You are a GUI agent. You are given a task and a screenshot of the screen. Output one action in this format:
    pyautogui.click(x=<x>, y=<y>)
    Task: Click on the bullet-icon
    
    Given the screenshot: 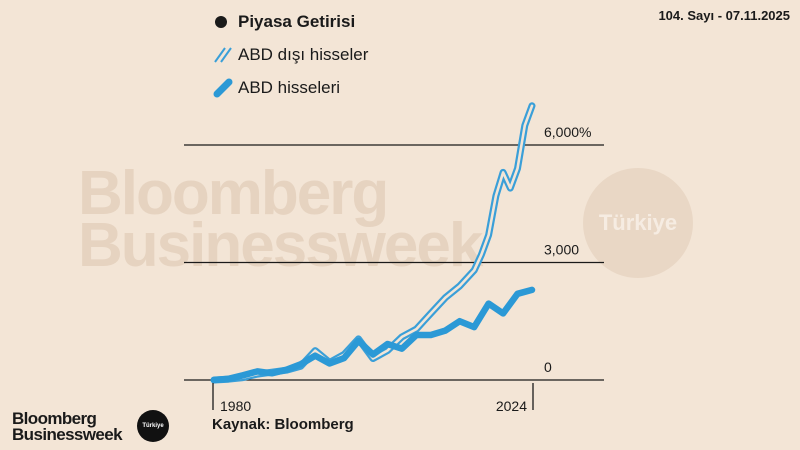 What is the action you would take?
    pyautogui.click(x=221, y=22)
    